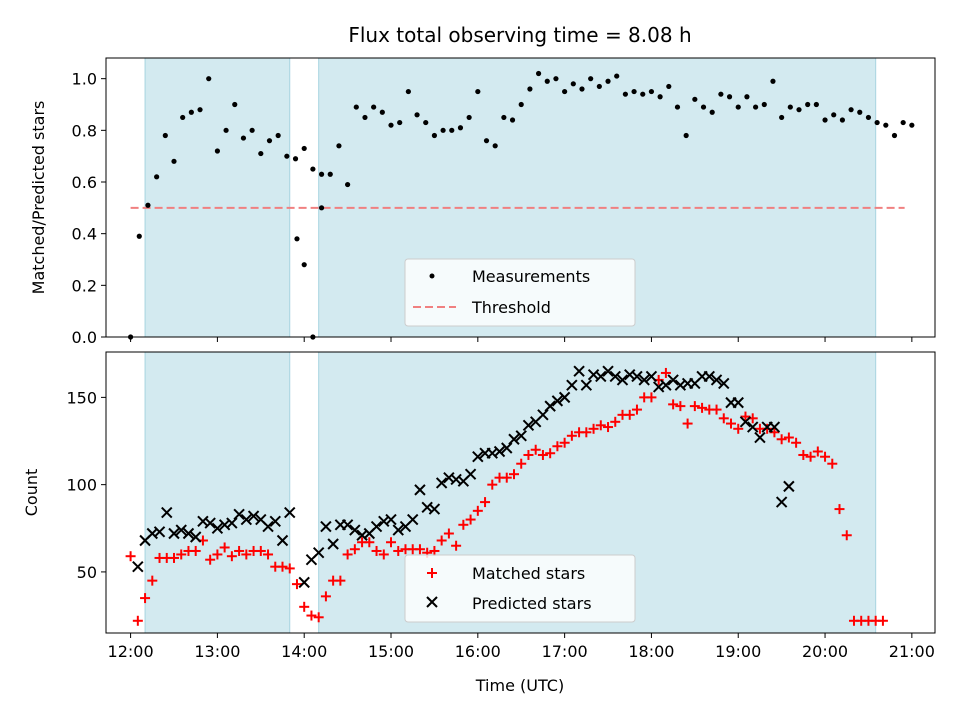 The height and width of the screenshot is (720, 960). I want to click on y-tick-label: 50, so click(87, 572).